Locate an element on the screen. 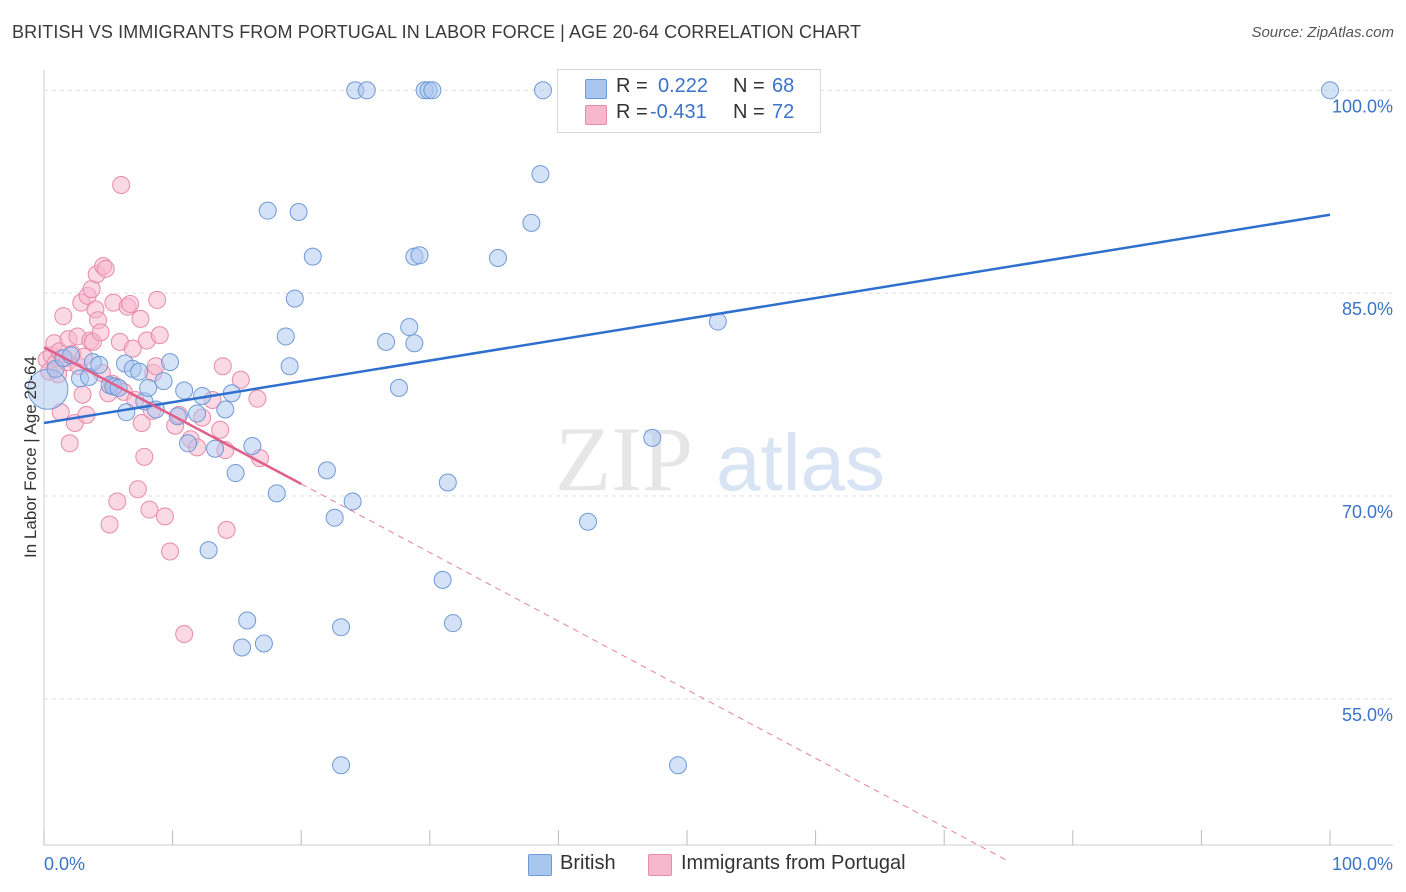  y-tick-label: 70.0% is located at coordinates (1367, 512).